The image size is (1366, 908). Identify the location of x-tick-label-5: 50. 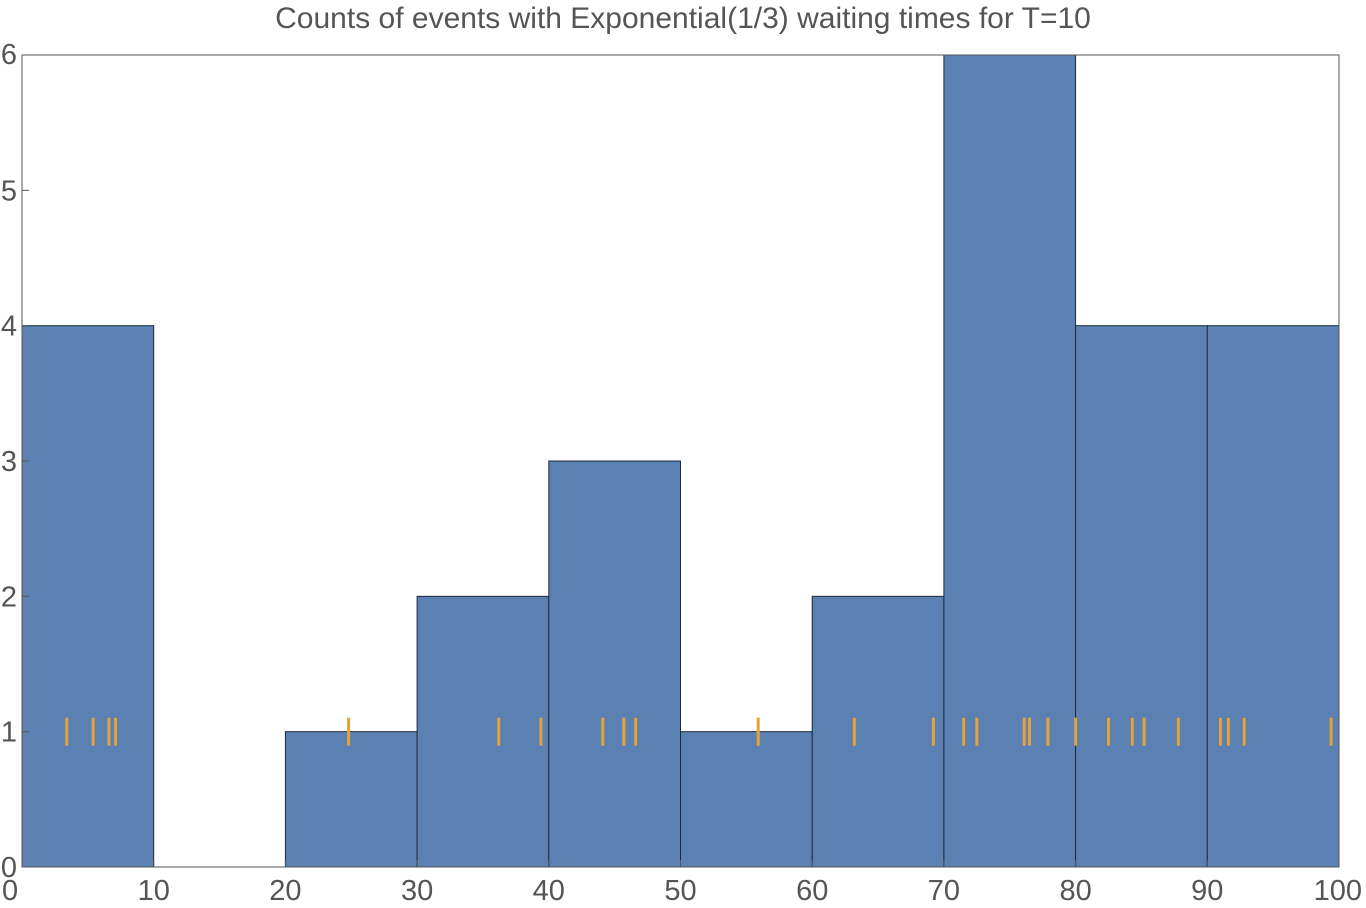
(680, 891).